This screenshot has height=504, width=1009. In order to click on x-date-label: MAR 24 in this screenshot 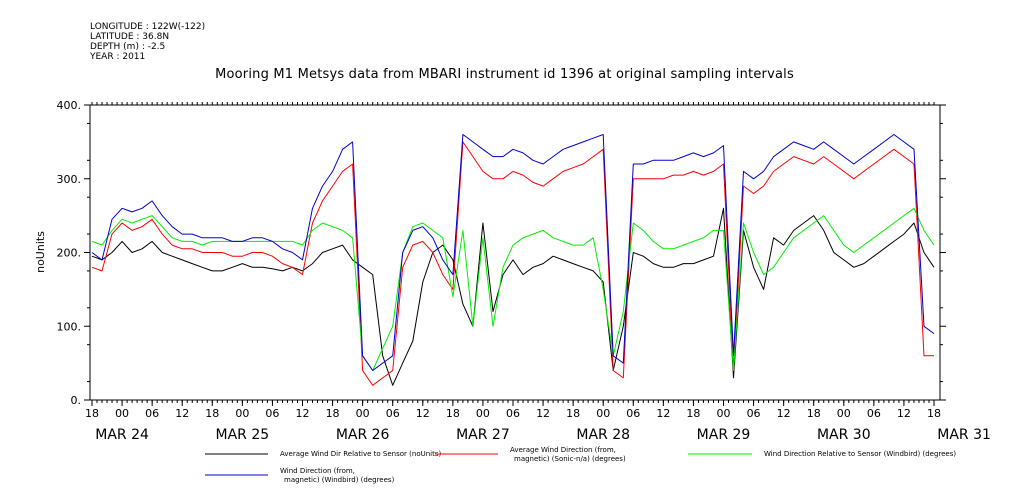, I will do `click(122, 435)`.